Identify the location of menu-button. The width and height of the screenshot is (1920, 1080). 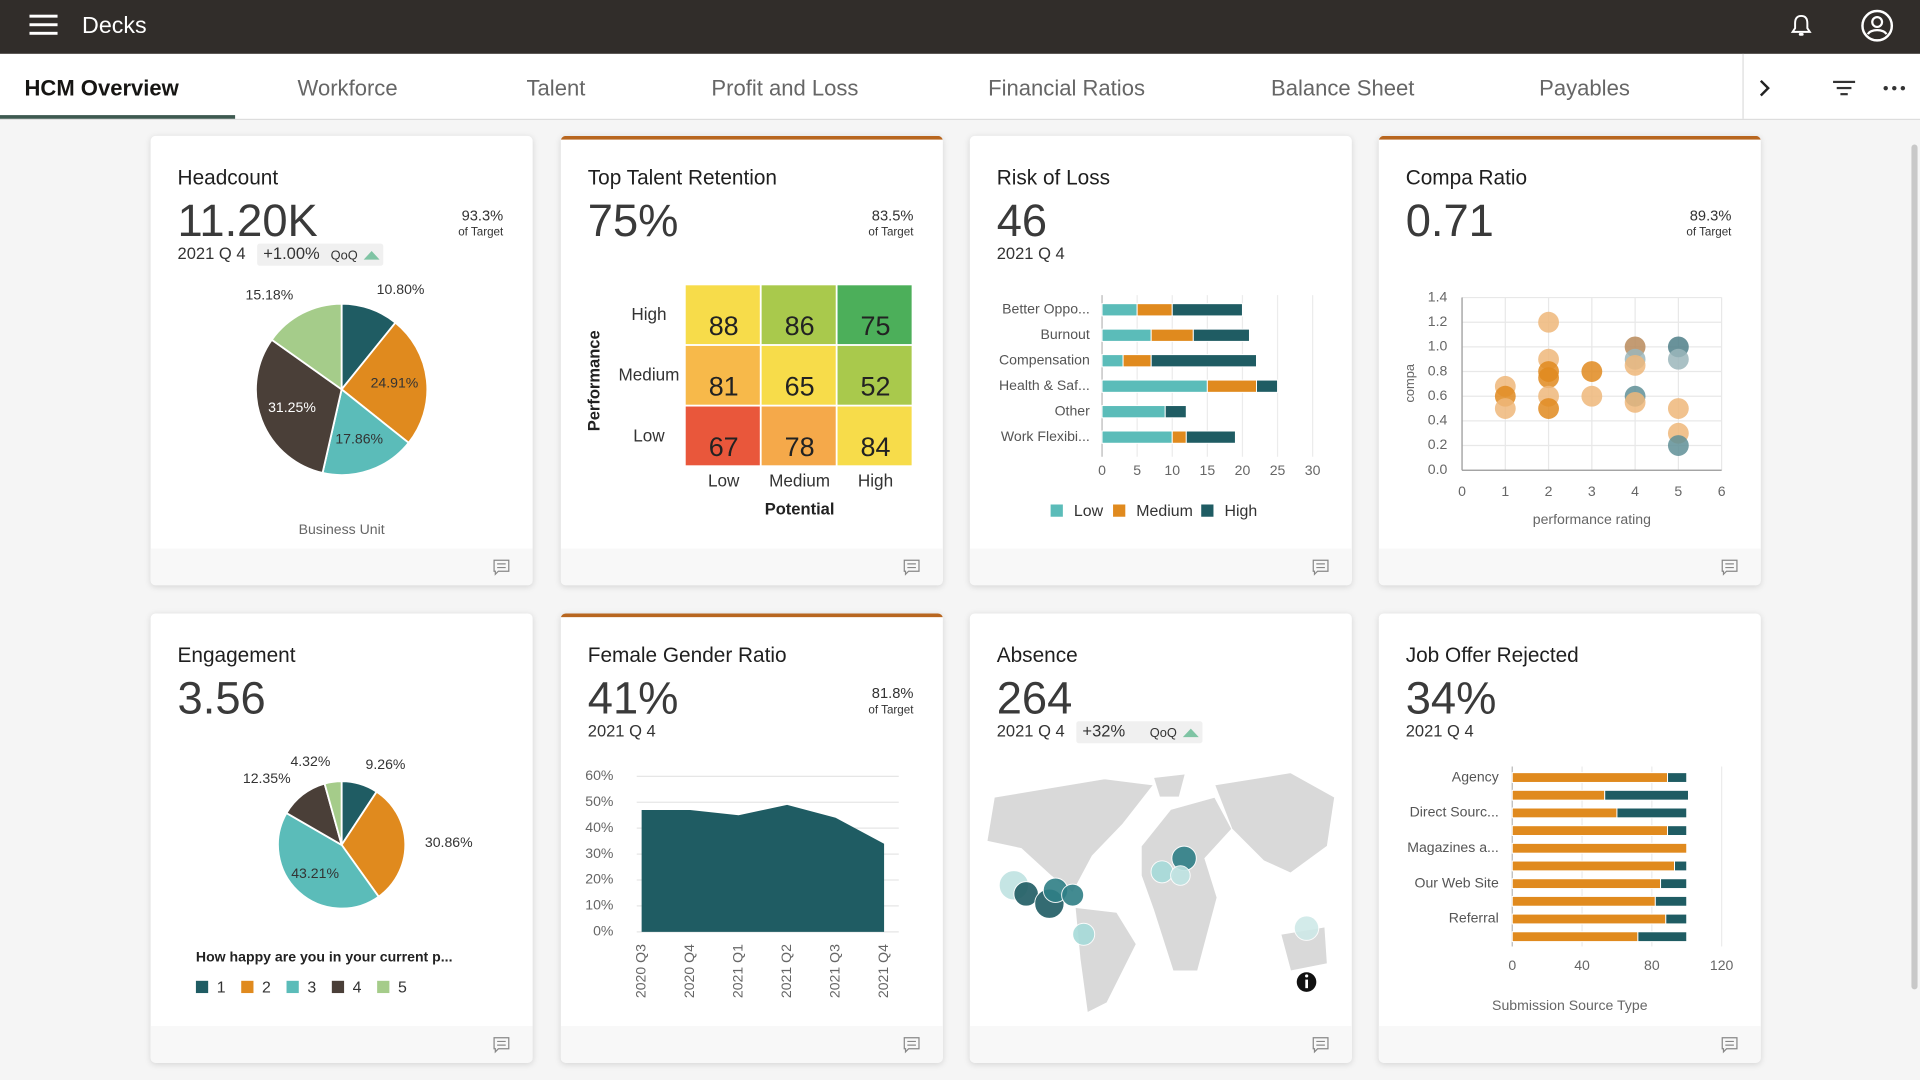
(43, 25).